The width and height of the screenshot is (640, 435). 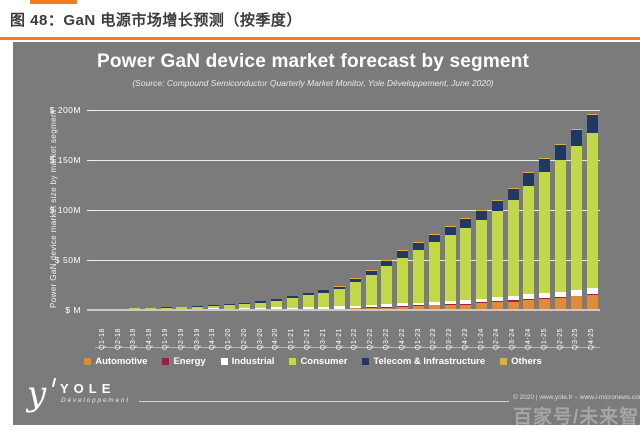 I want to click on x-tick-label: Q3-21, so click(x=323, y=339).